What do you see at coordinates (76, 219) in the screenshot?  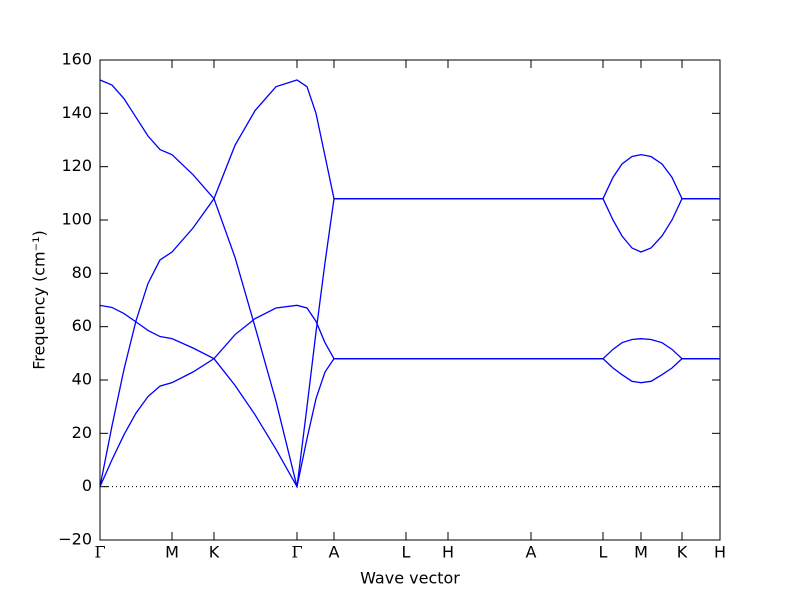 I see `y-tick-label: 100` at bounding box center [76, 219].